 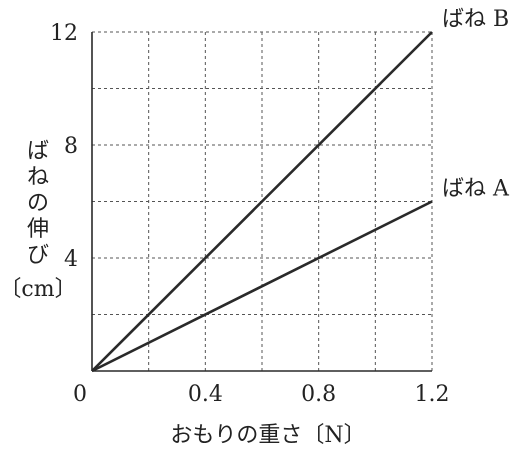 I want to click on series-label-spring-b: ばね B, so click(x=475, y=19).